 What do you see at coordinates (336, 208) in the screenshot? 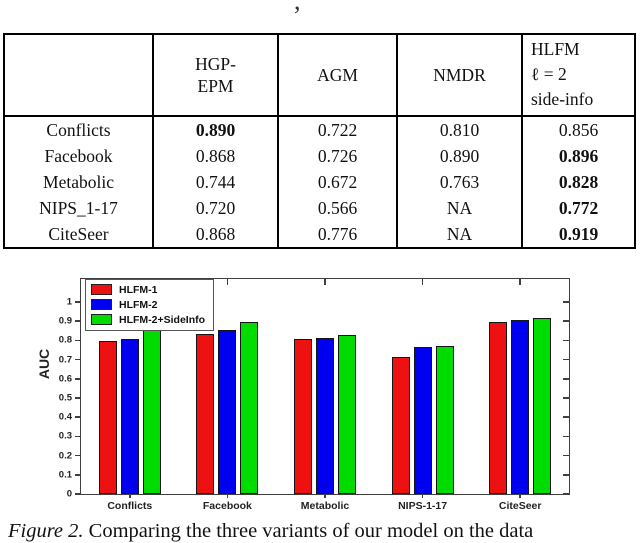
I see `cell-value: 0.566` at bounding box center [336, 208].